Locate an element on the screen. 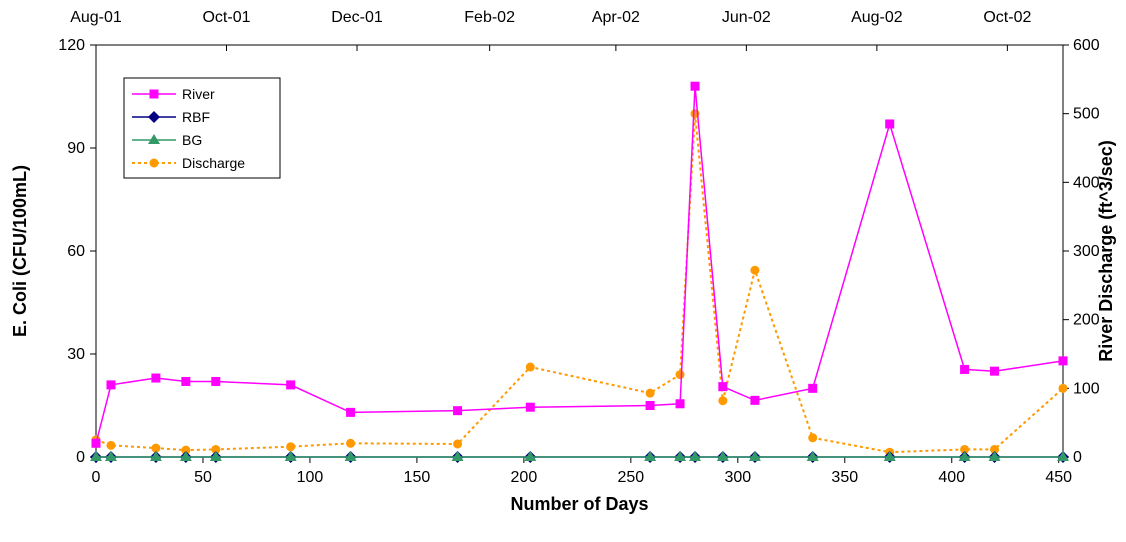  legend-marker-rbf is located at coordinates (154, 117).